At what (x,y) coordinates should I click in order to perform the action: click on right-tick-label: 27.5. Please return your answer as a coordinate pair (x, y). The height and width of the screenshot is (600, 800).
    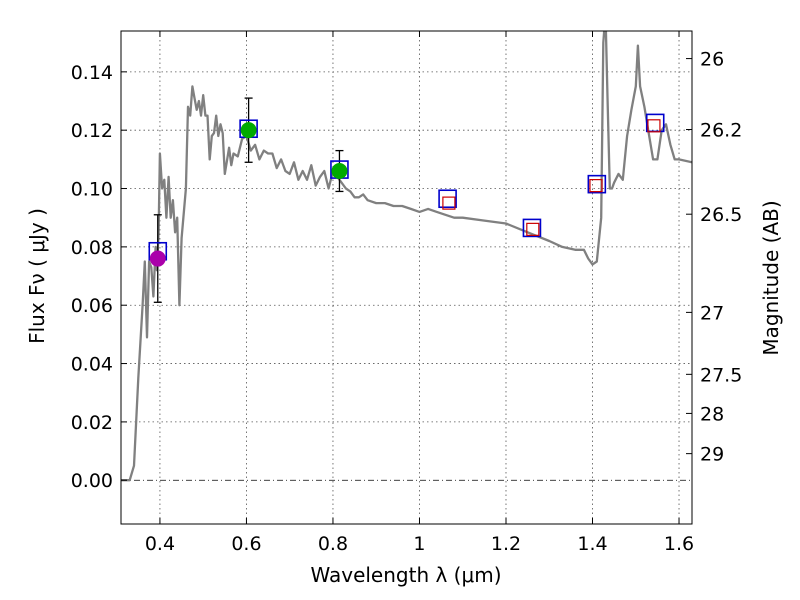
    Looking at the image, I should click on (721, 375).